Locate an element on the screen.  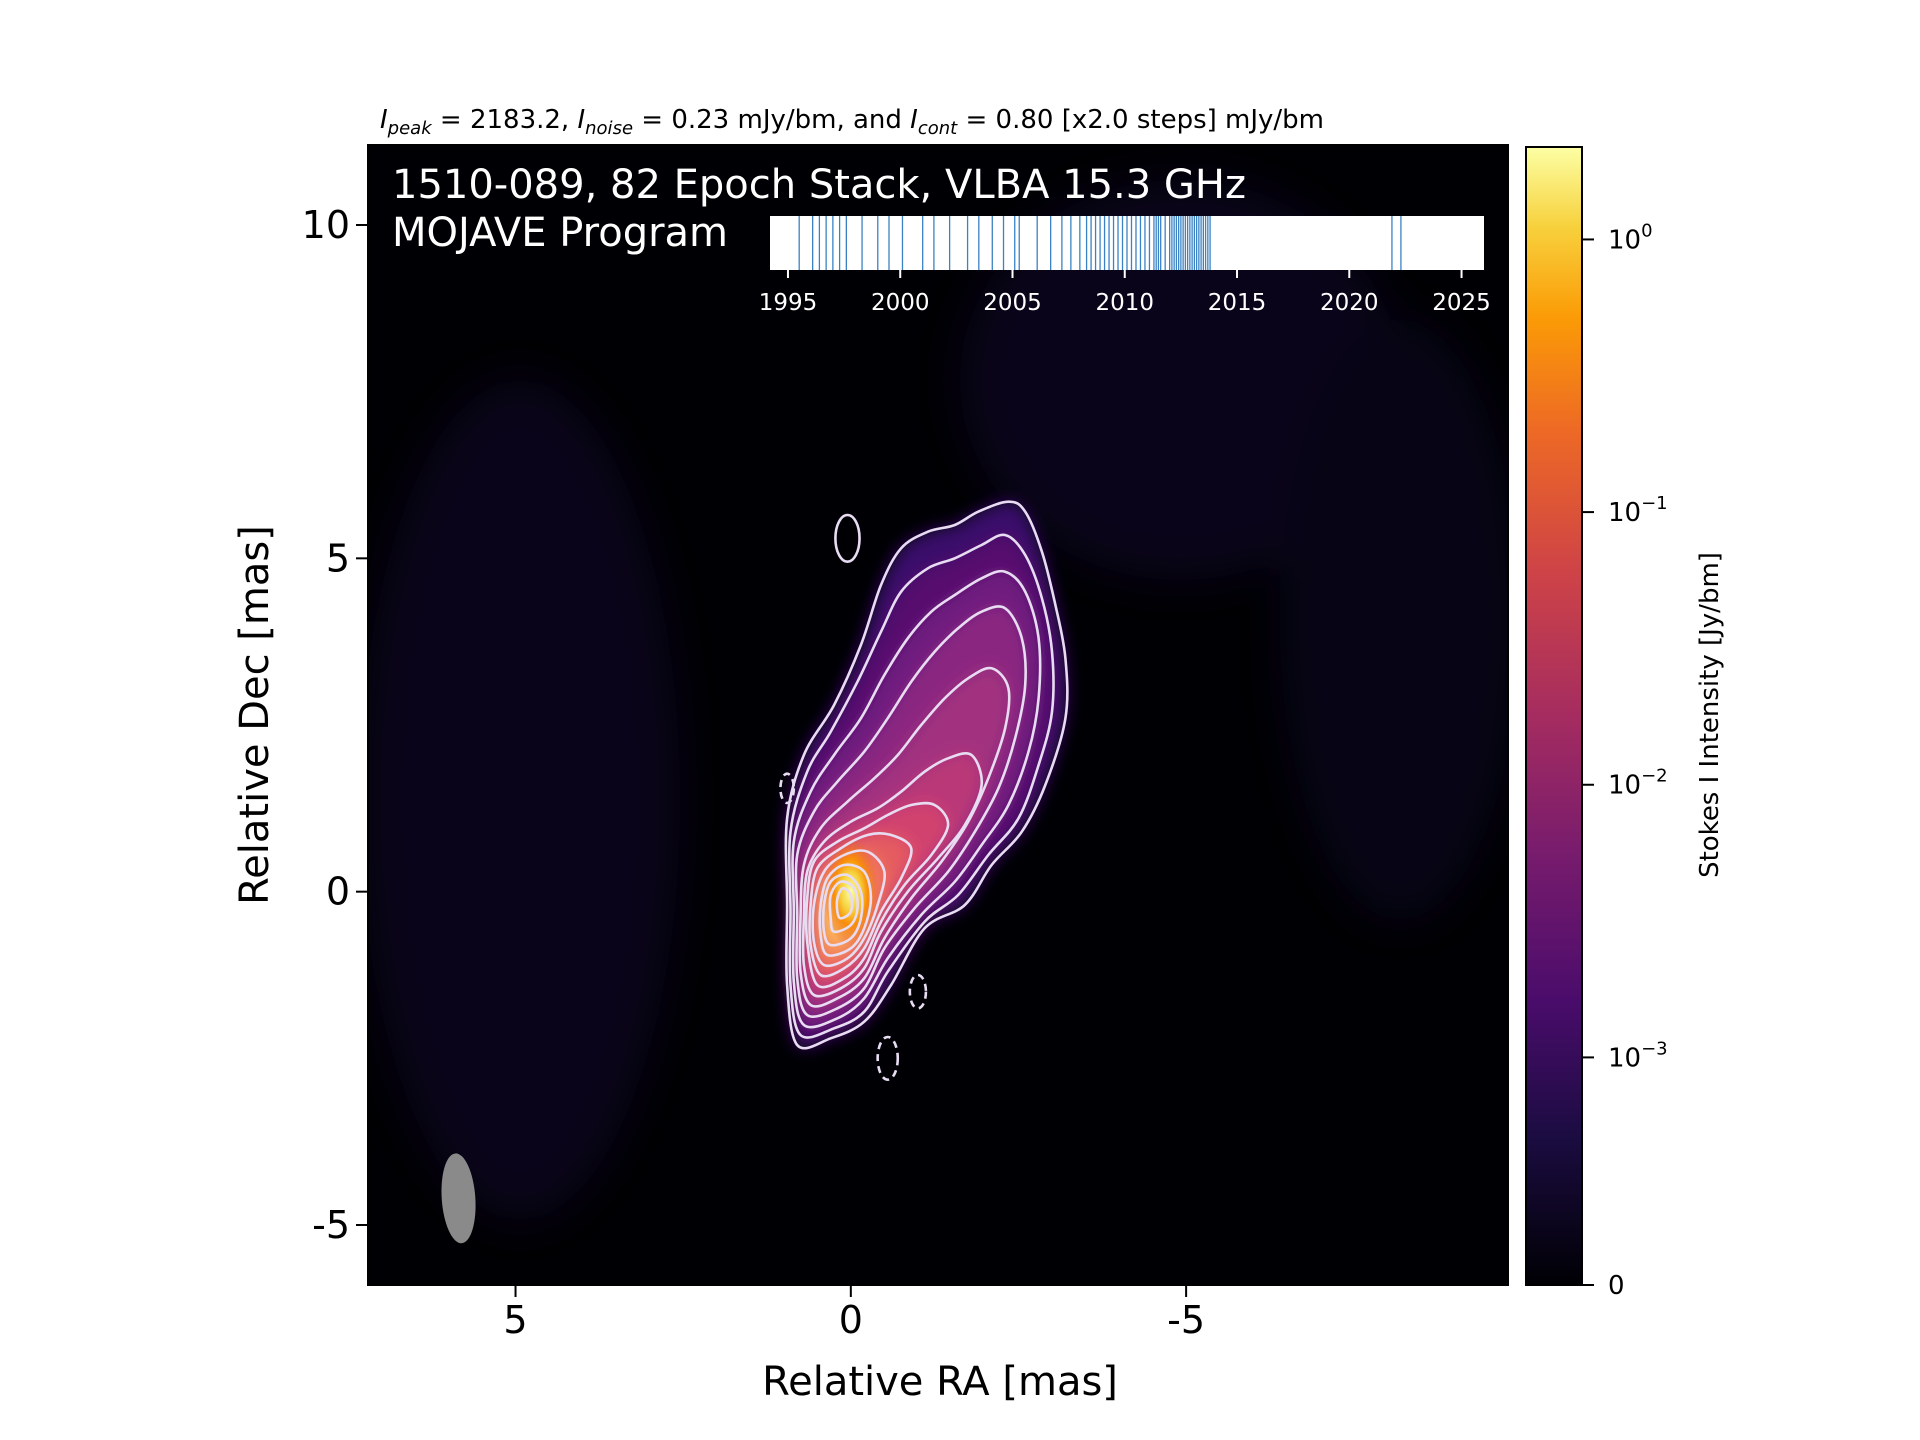
colorbar-label: Stokes I Intensity [Jy/bm] is located at coordinates (1710, 715).